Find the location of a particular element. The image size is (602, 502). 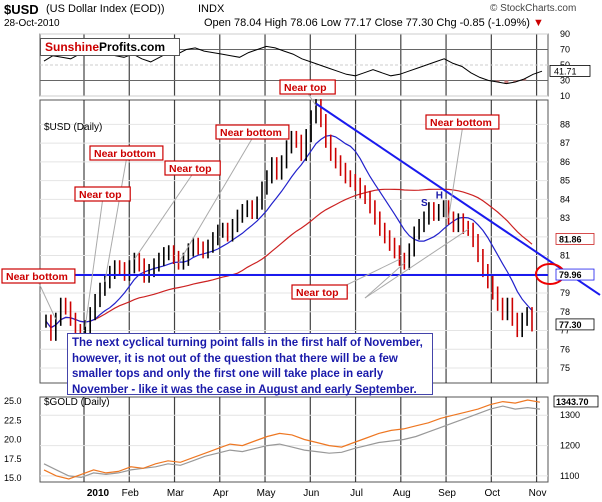

gold-line is located at coordinates (292, 439).